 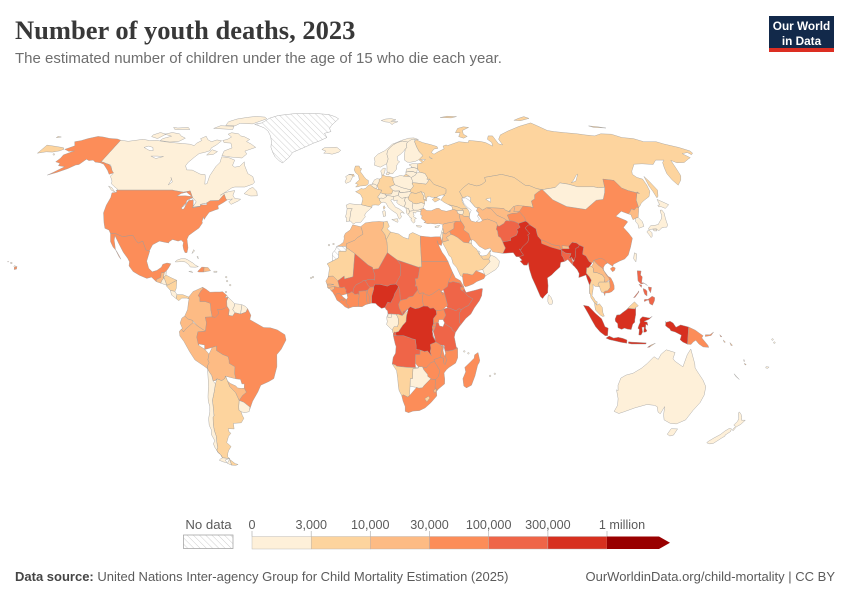 I want to click on svg-text: No data, so click(x=208, y=524).